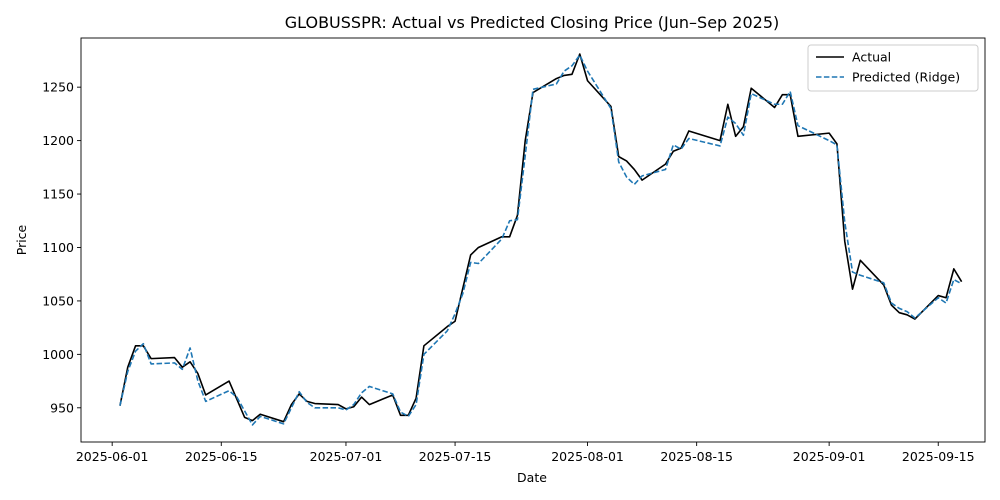 This screenshot has width=1000, height=500. I want to click on x-tick-label: 2025-07-15, so click(455, 456).